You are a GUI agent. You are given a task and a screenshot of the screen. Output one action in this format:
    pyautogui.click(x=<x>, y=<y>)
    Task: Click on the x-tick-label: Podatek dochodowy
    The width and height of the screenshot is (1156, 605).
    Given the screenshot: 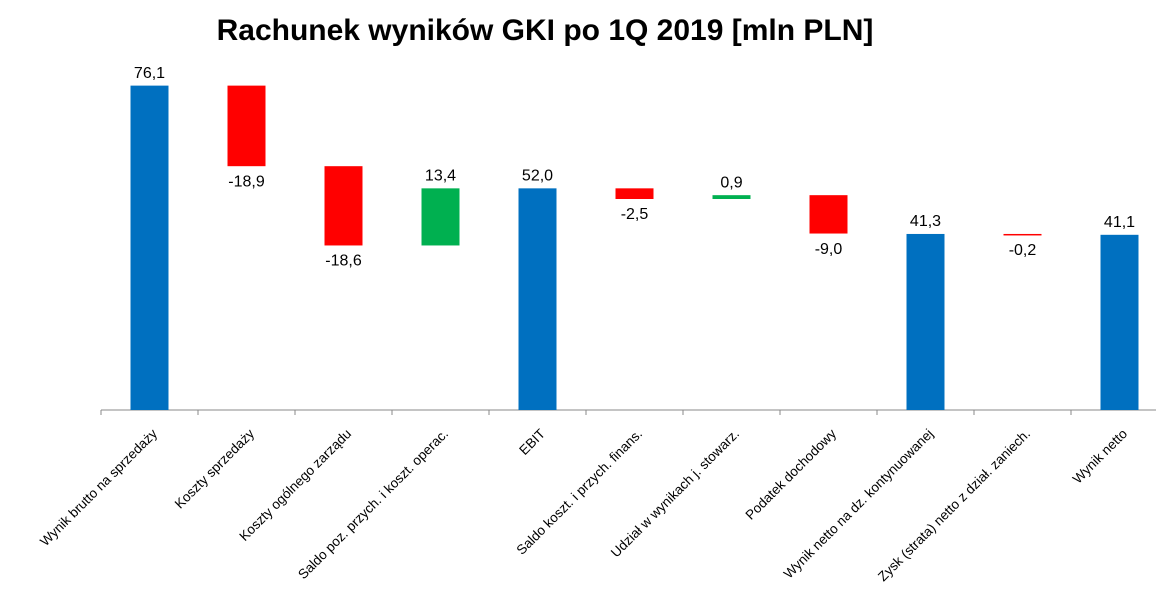 What is the action you would take?
    pyautogui.click(x=791, y=474)
    